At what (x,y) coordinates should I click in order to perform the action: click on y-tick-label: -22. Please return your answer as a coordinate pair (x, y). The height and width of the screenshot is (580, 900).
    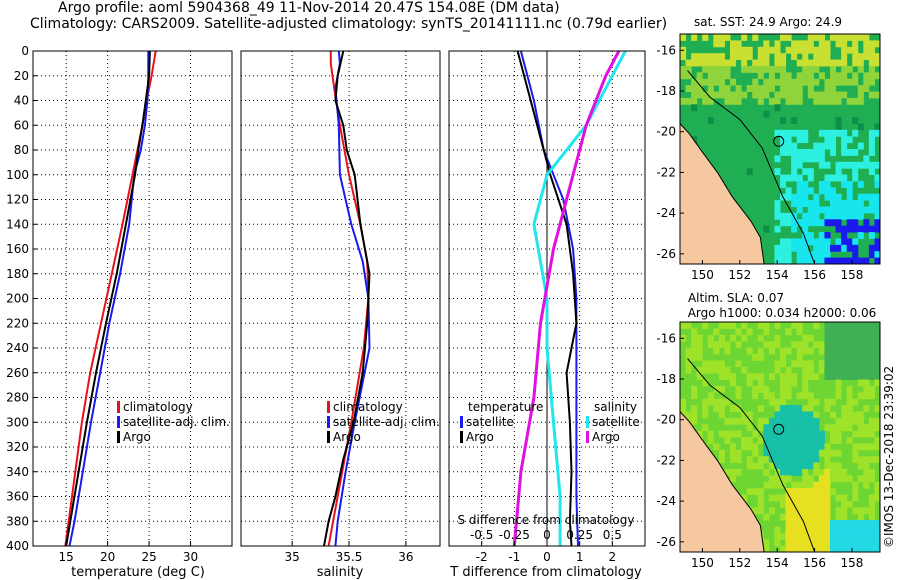
    Looking at the image, I should click on (666, 460).